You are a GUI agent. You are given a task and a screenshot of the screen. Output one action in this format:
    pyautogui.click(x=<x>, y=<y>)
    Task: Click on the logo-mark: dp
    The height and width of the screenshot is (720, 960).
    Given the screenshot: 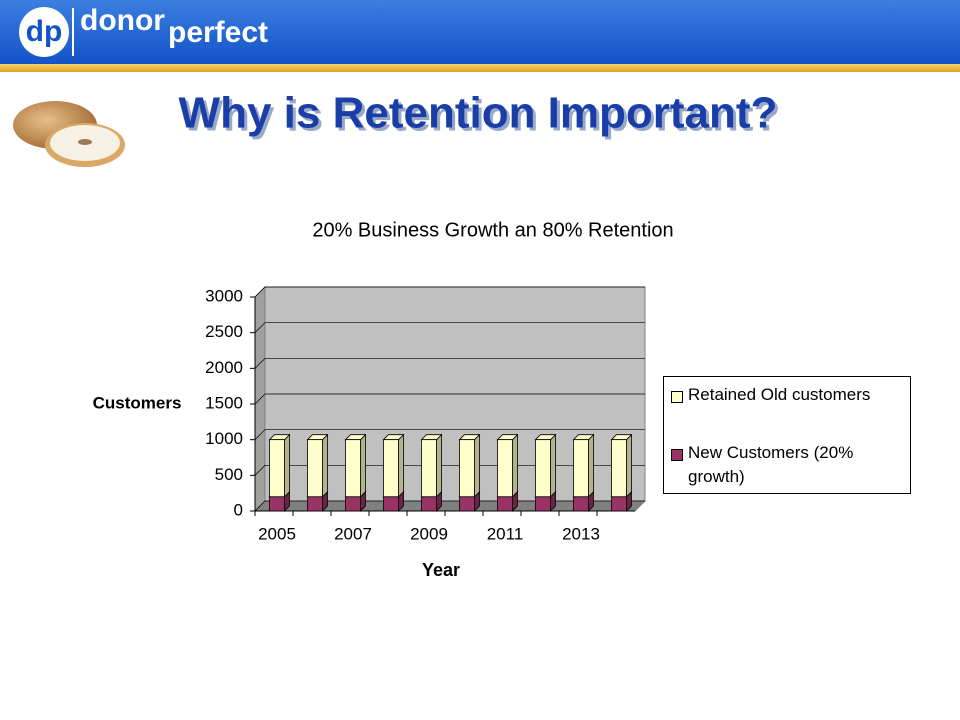 What is the action you would take?
    pyautogui.click(x=44, y=31)
    